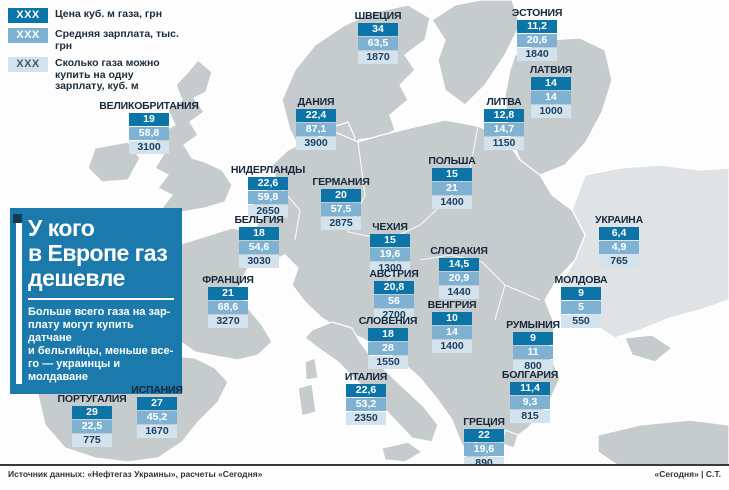 Image resolution: width=729 pixels, height=490 pixels. I want to click on gas-volume-value: 1670, so click(157, 431).